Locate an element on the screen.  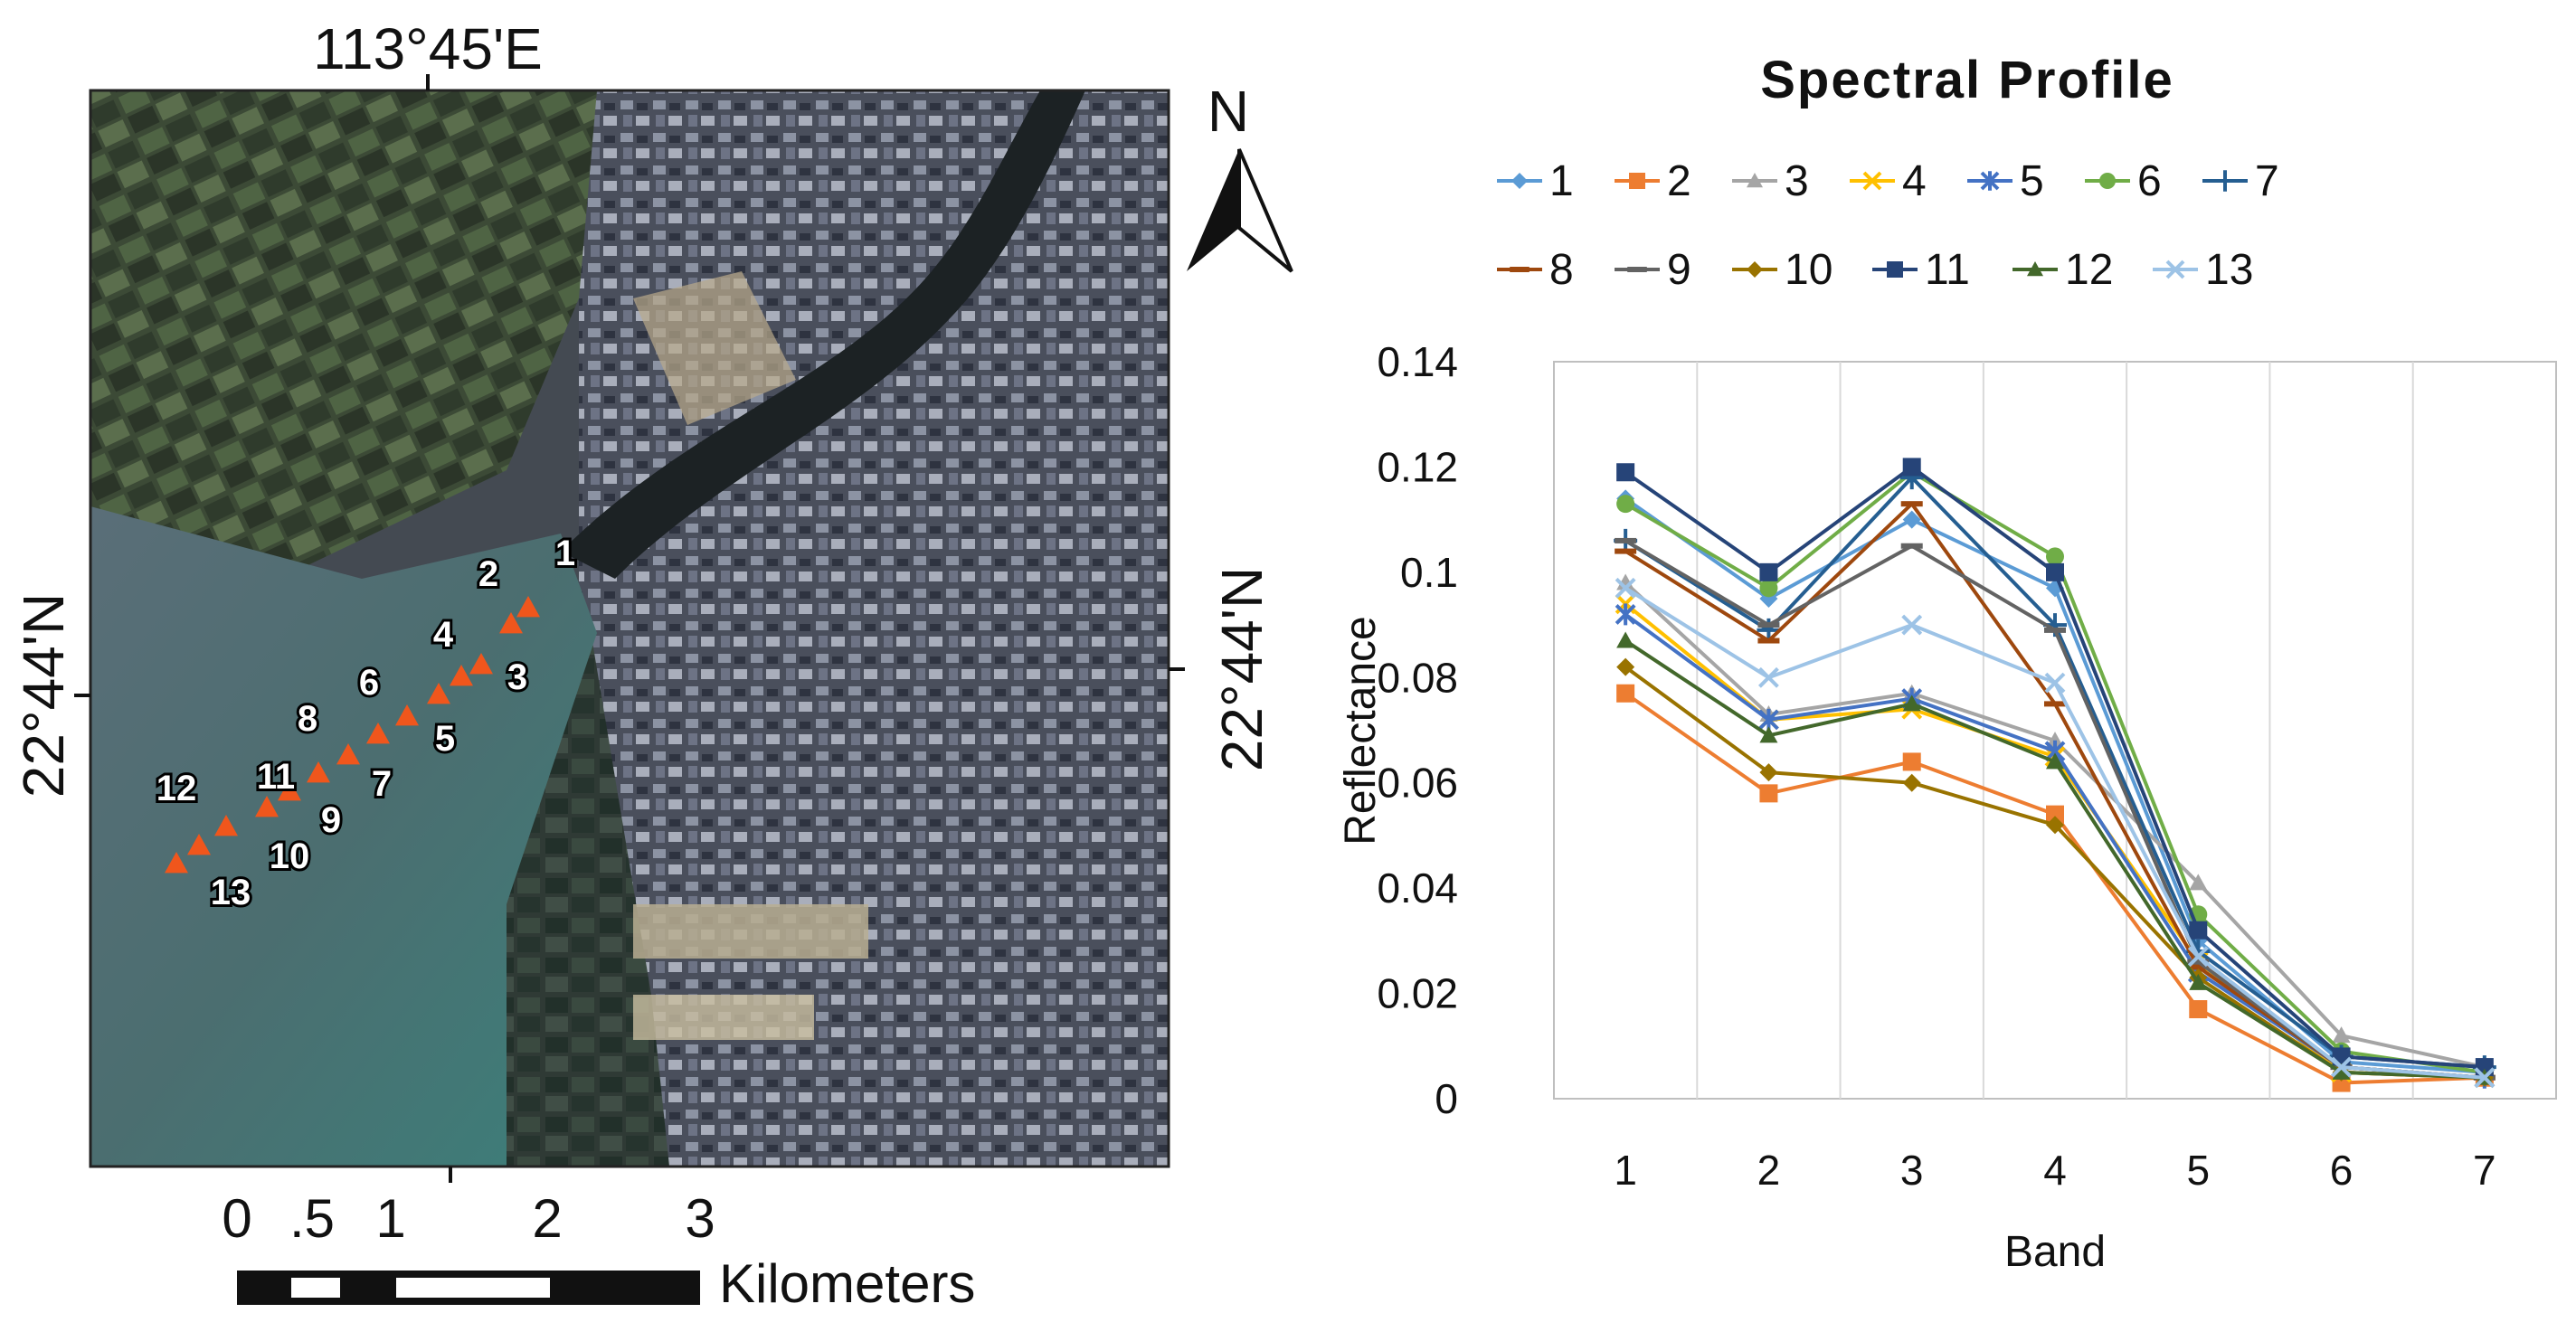
y-tick-label: 0.1 is located at coordinates (1429, 572).